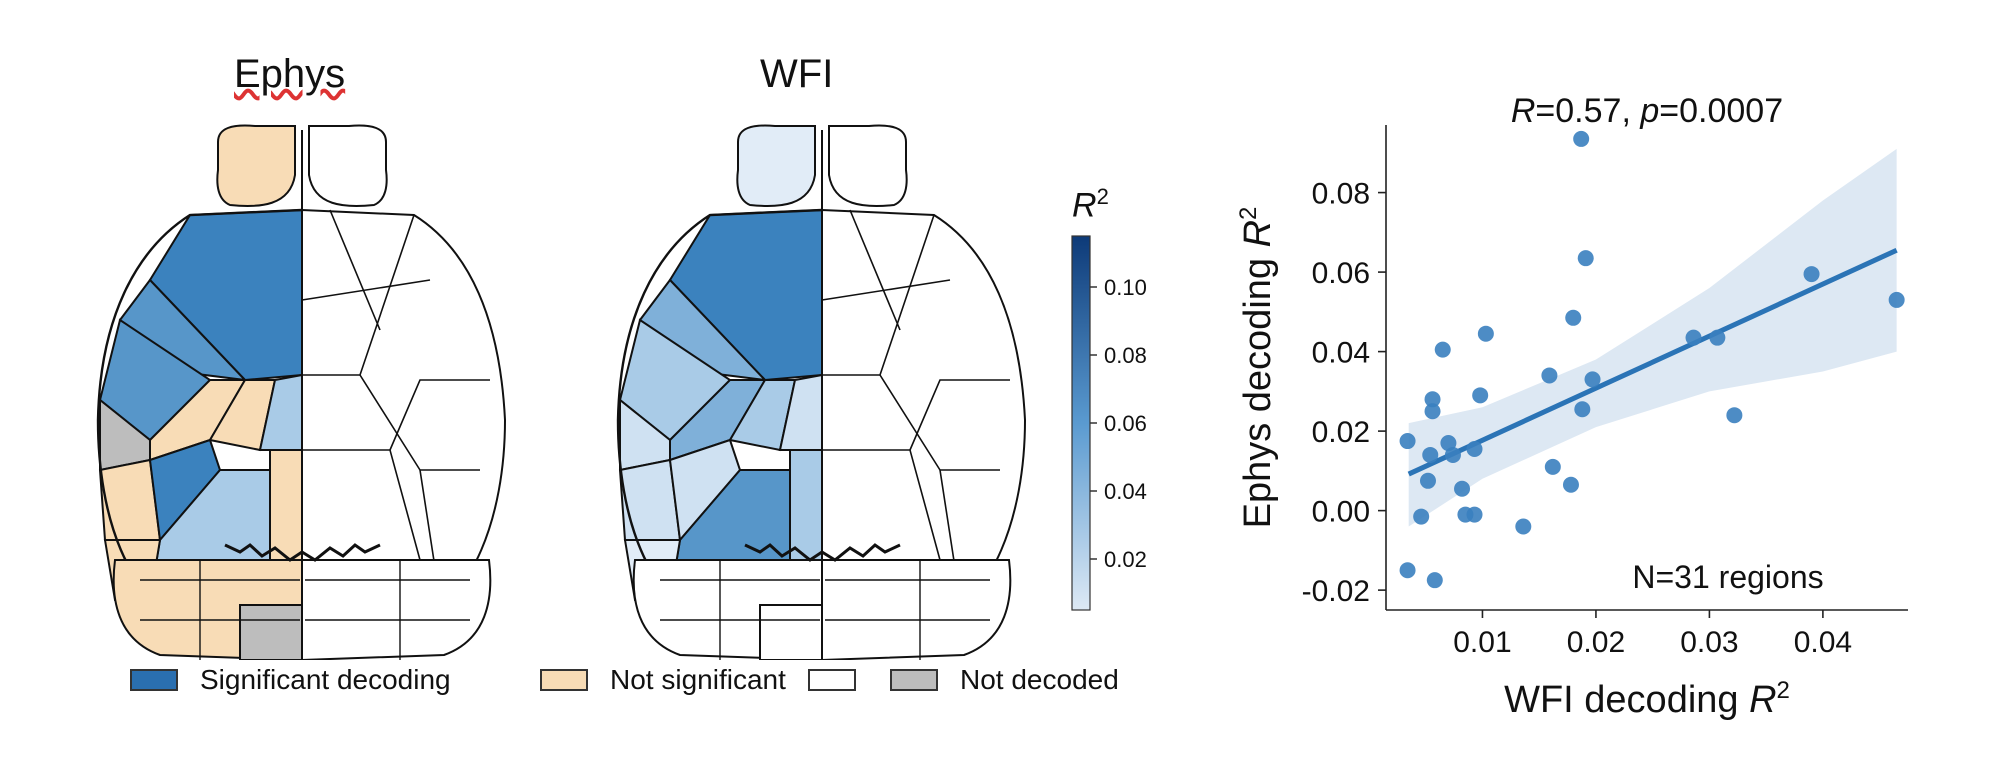 The width and height of the screenshot is (2012, 770). I want to click on legend-label-not-decoded: Not decoded, so click(1039, 679).